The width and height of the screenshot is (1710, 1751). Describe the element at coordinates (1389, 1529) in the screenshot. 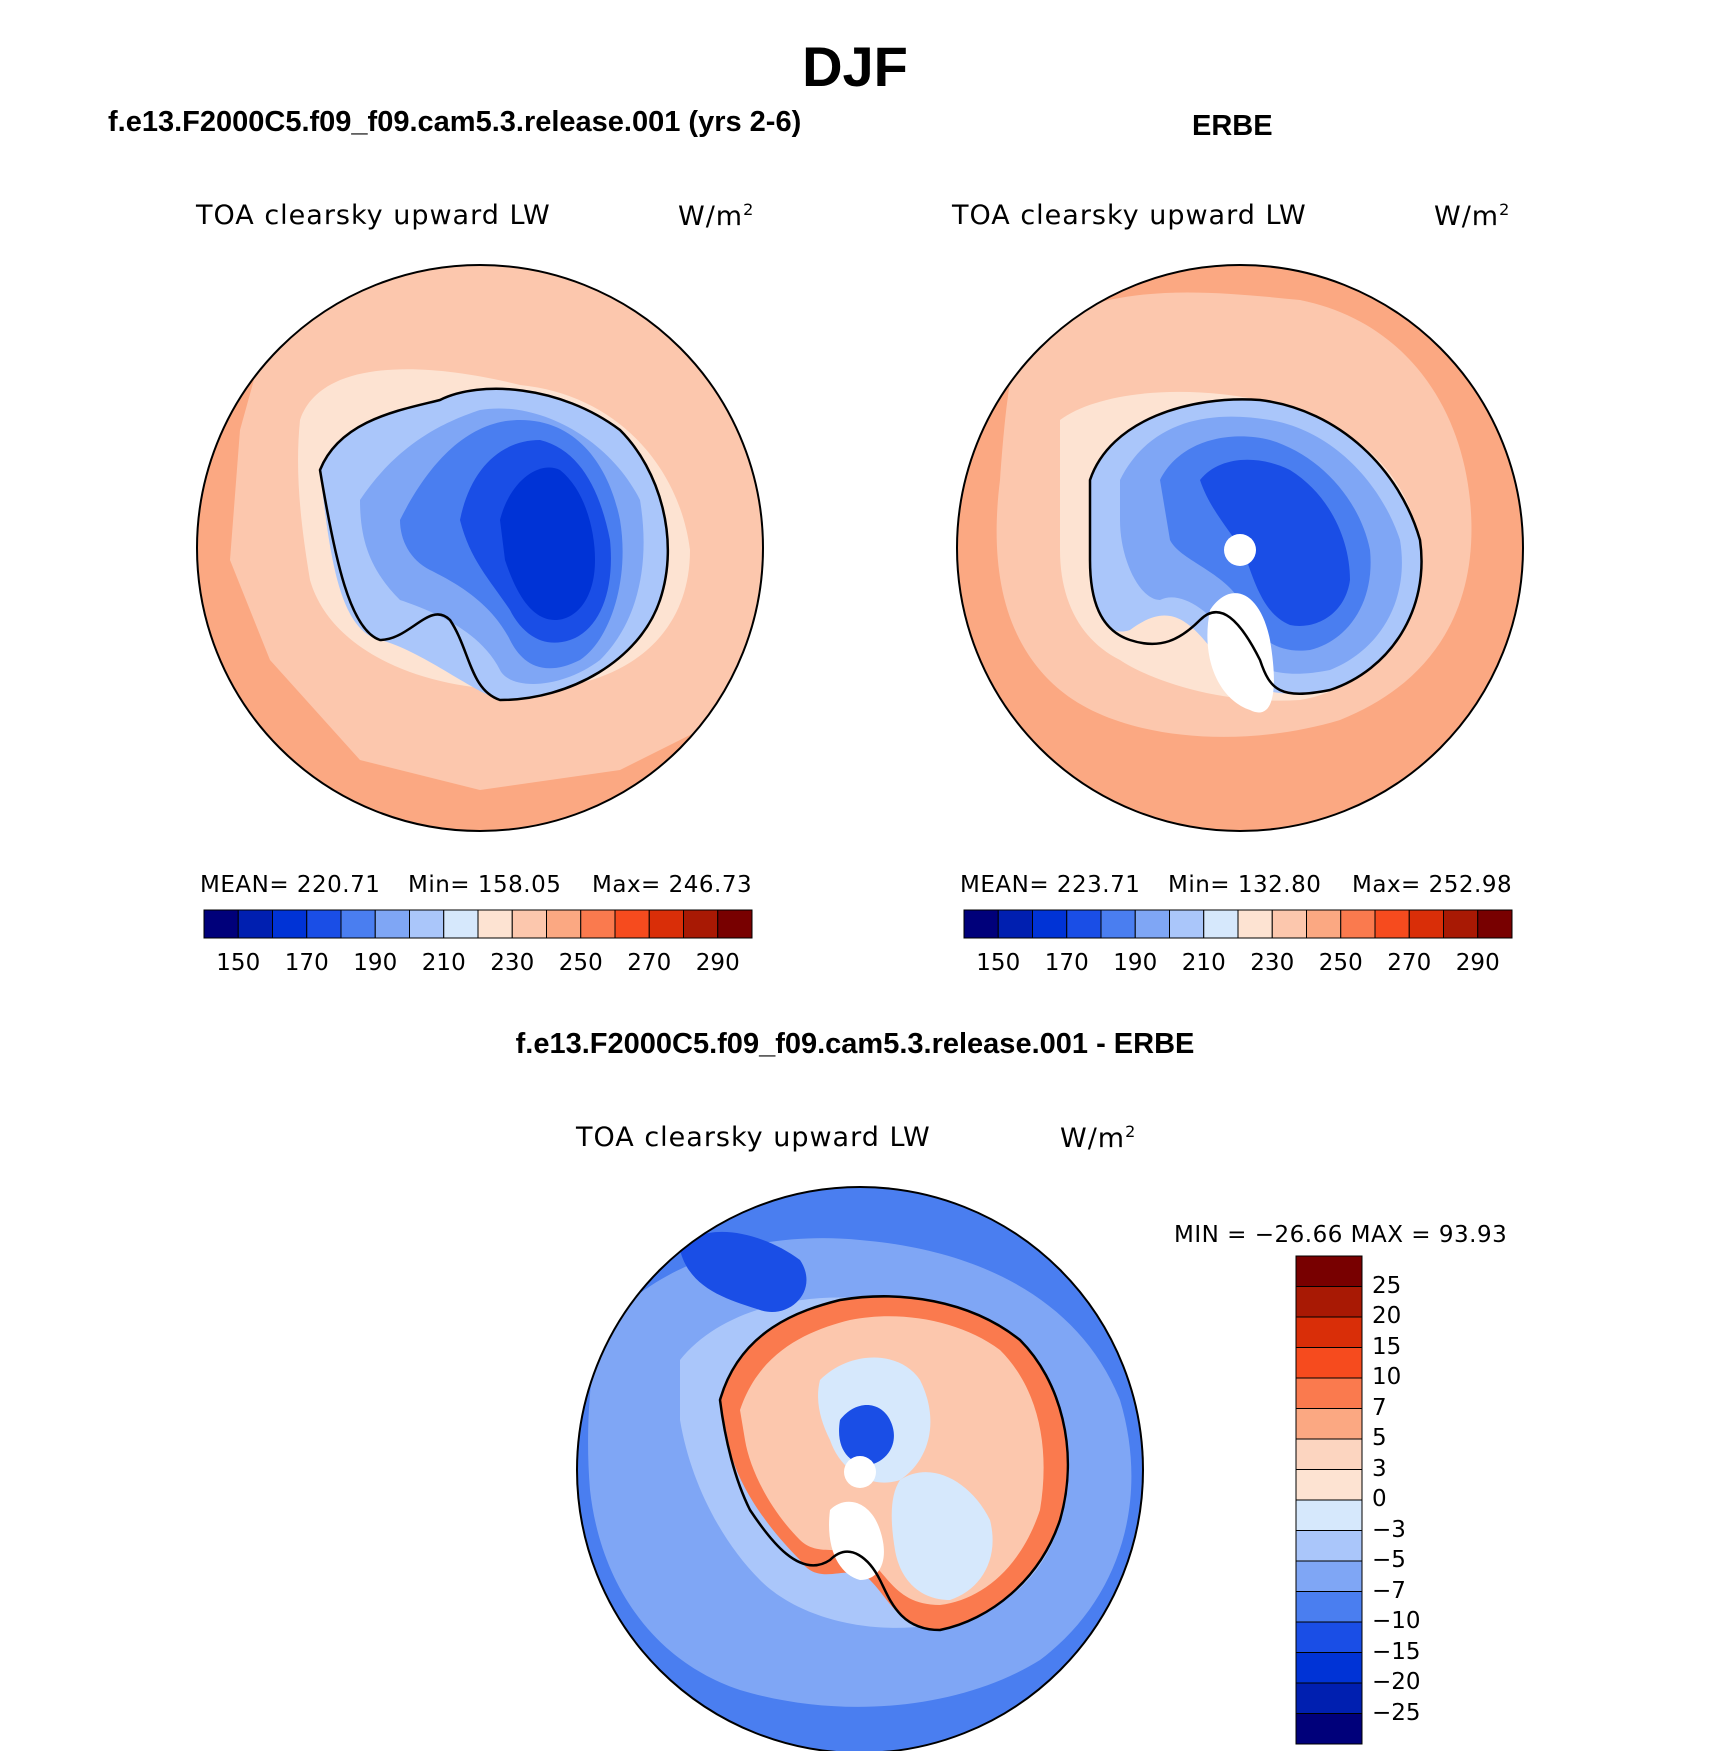

I see `colorbar-tick-label: −3` at that location.